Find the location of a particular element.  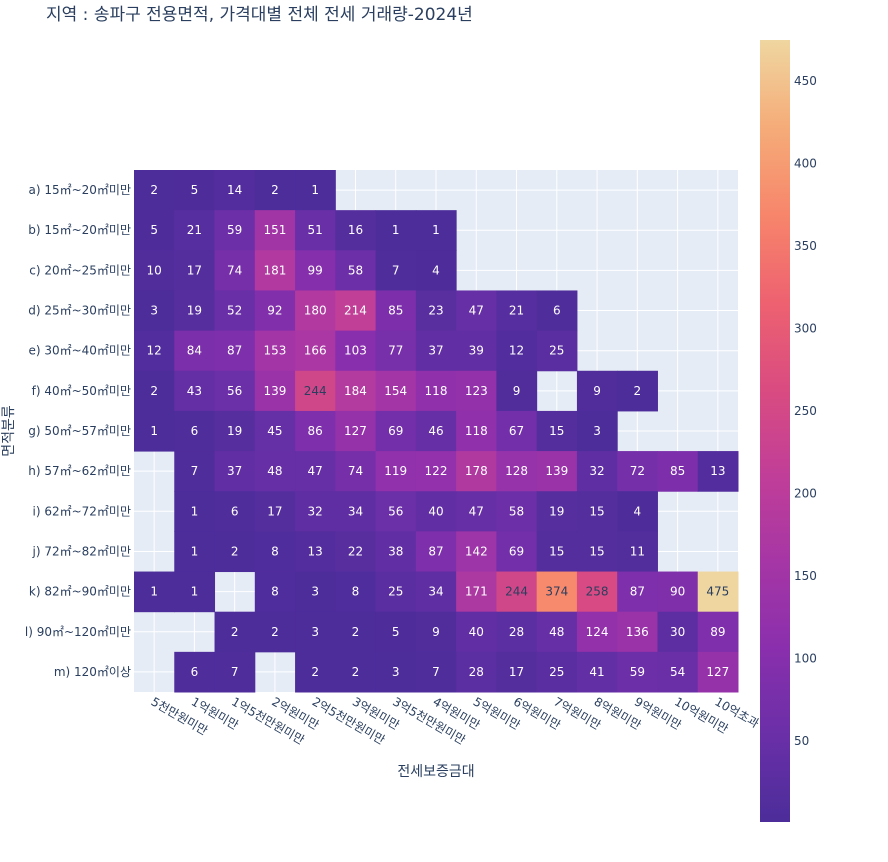

cell-value-label: 3 is located at coordinates (315, 592).